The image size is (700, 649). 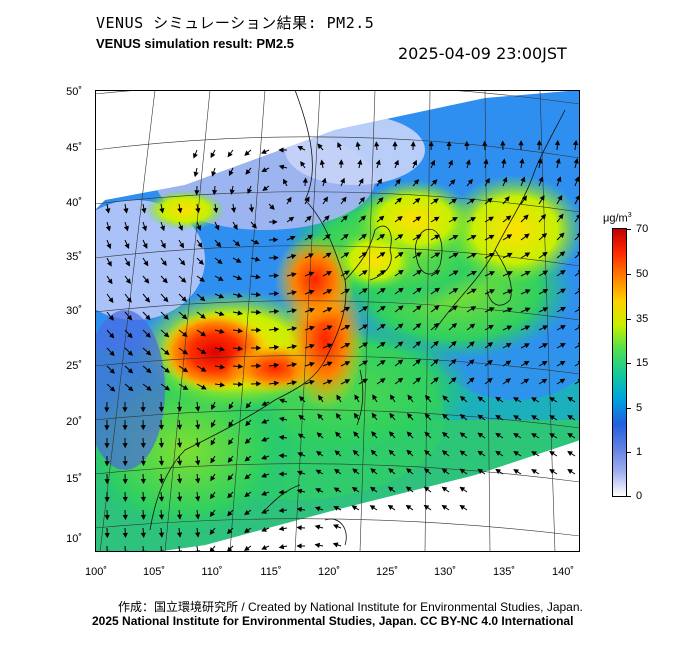 I want to click on lon-tick-130: 130˚, so click(x=445, y=572).